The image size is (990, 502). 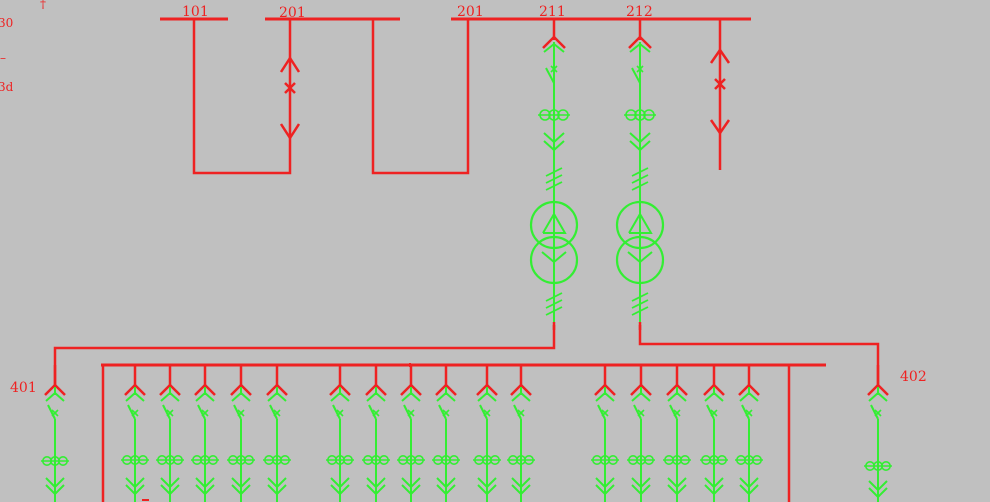 I want to click on breaker-201-icon, so click(x=290, y=98).